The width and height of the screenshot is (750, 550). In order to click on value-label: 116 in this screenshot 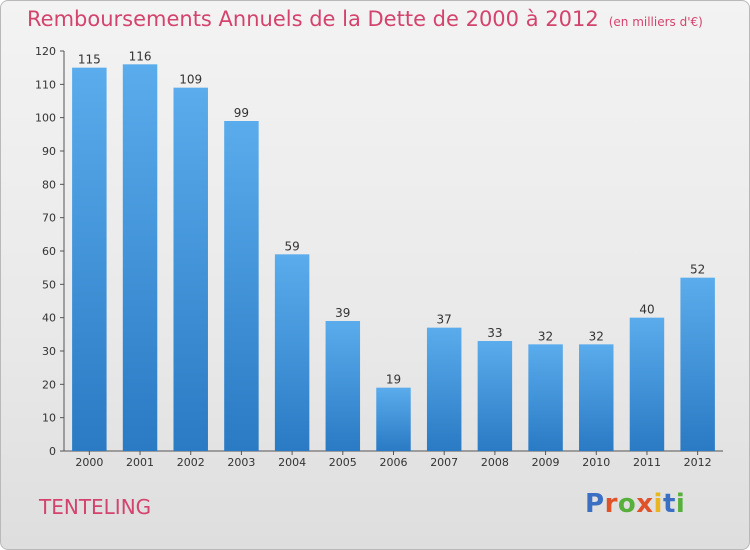, I will do `click(140, 56)`.